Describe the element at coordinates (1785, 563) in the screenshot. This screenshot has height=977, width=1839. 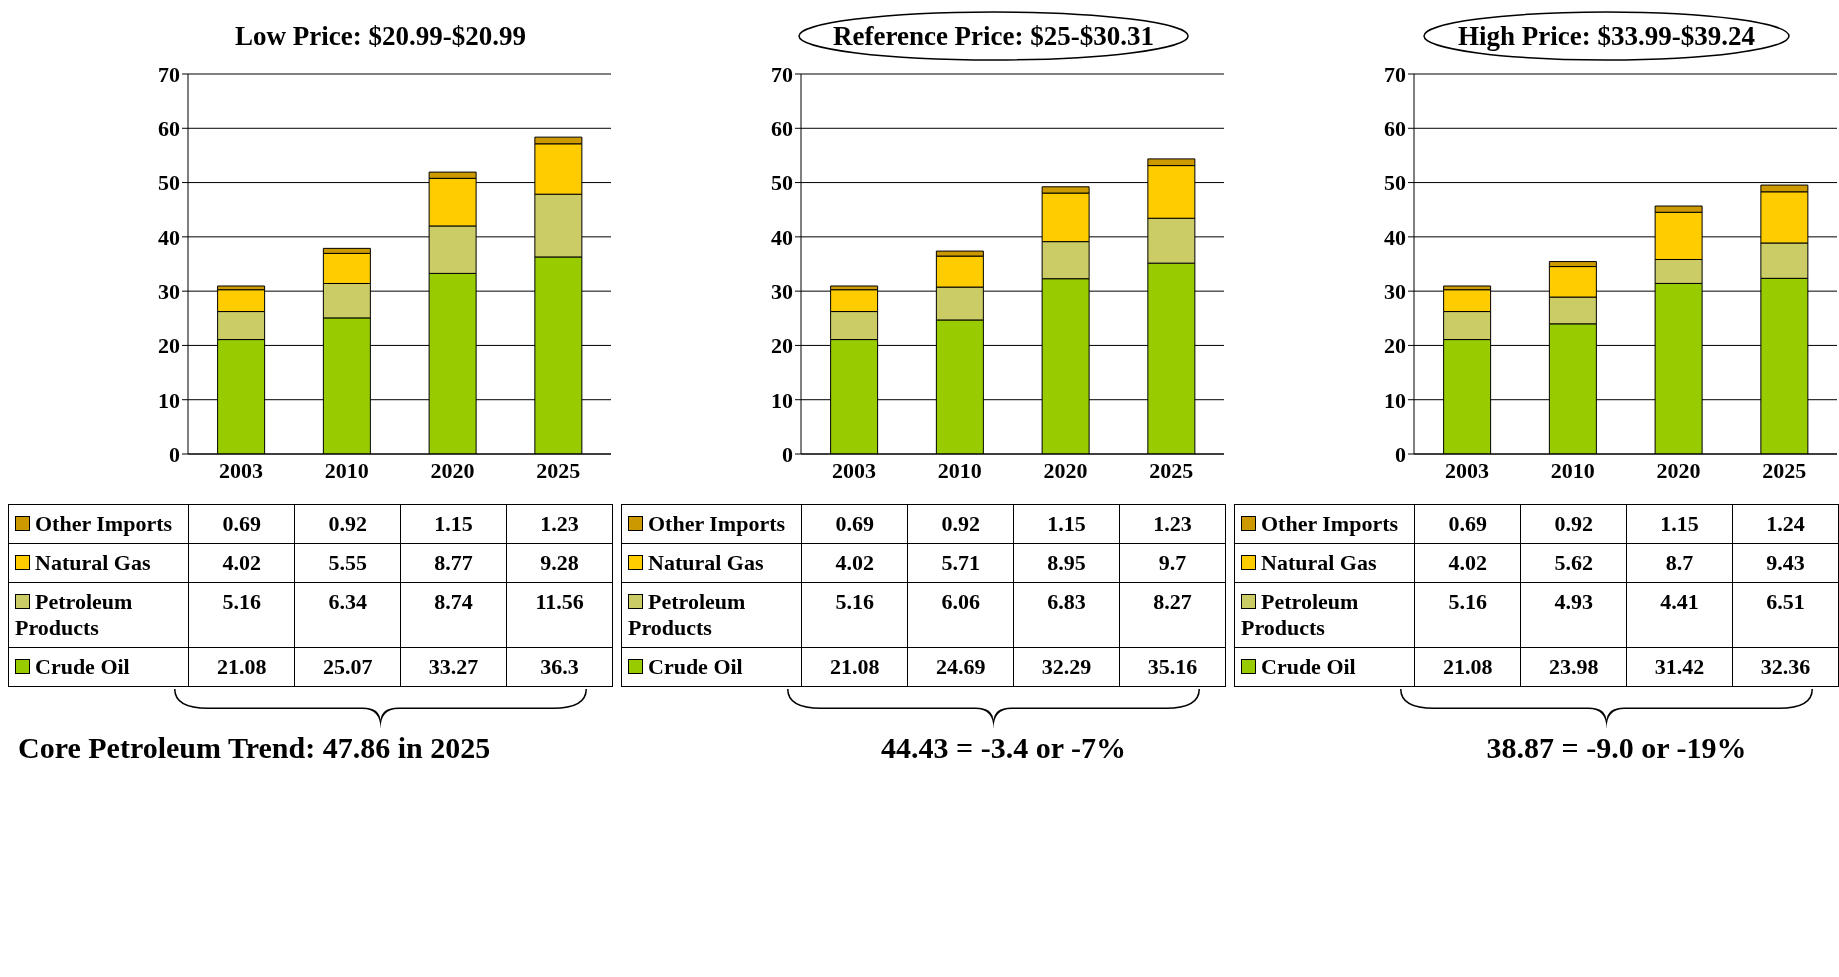
I see `data-label: 9.43` at that location.